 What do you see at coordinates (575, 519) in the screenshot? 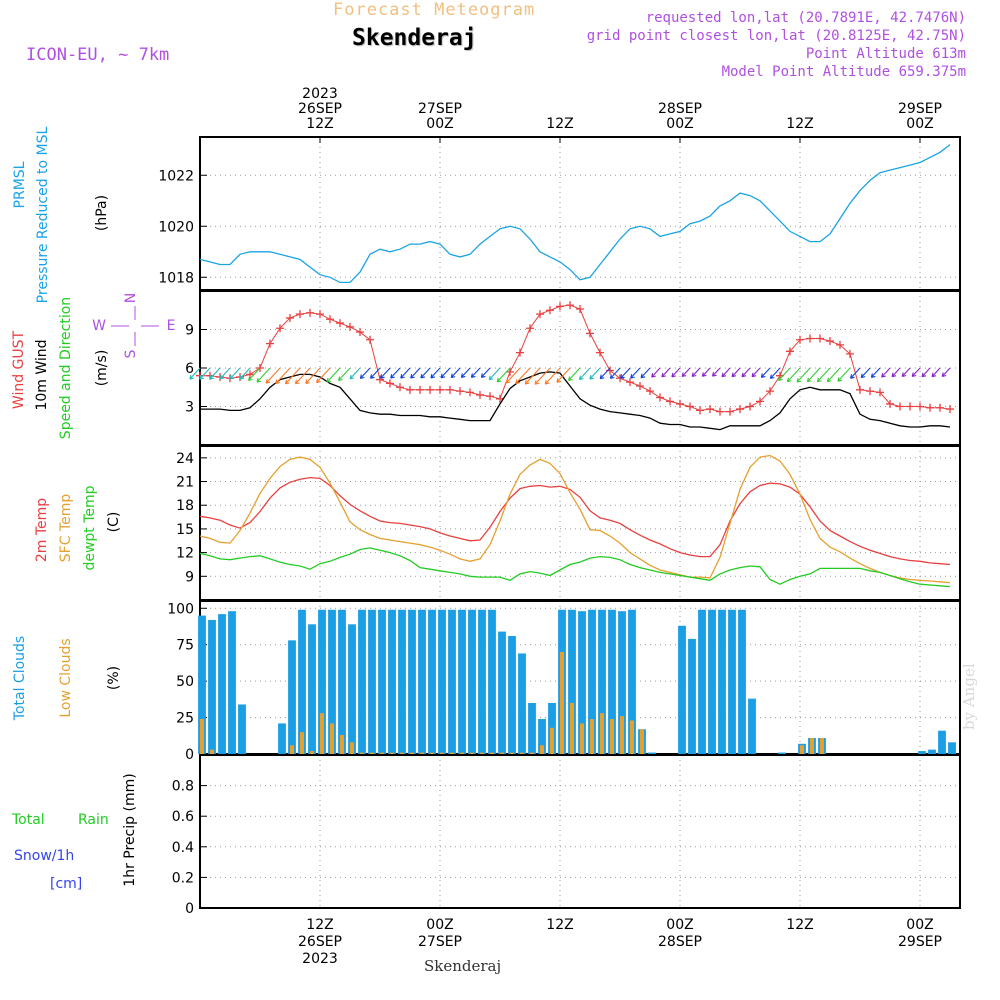
I see `sfc-temp-line` at bounding box center [575, 519].